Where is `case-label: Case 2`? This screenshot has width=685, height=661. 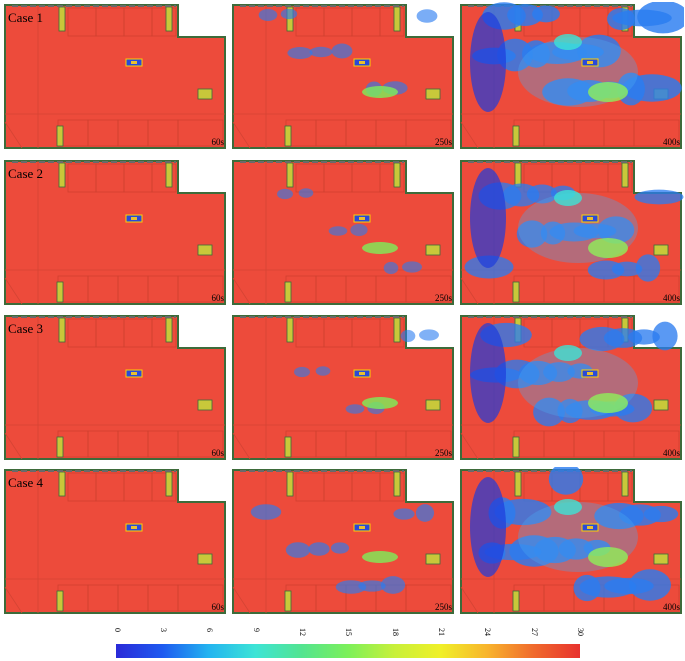
case-label: Case 2 is located at coordinates (26, 173).